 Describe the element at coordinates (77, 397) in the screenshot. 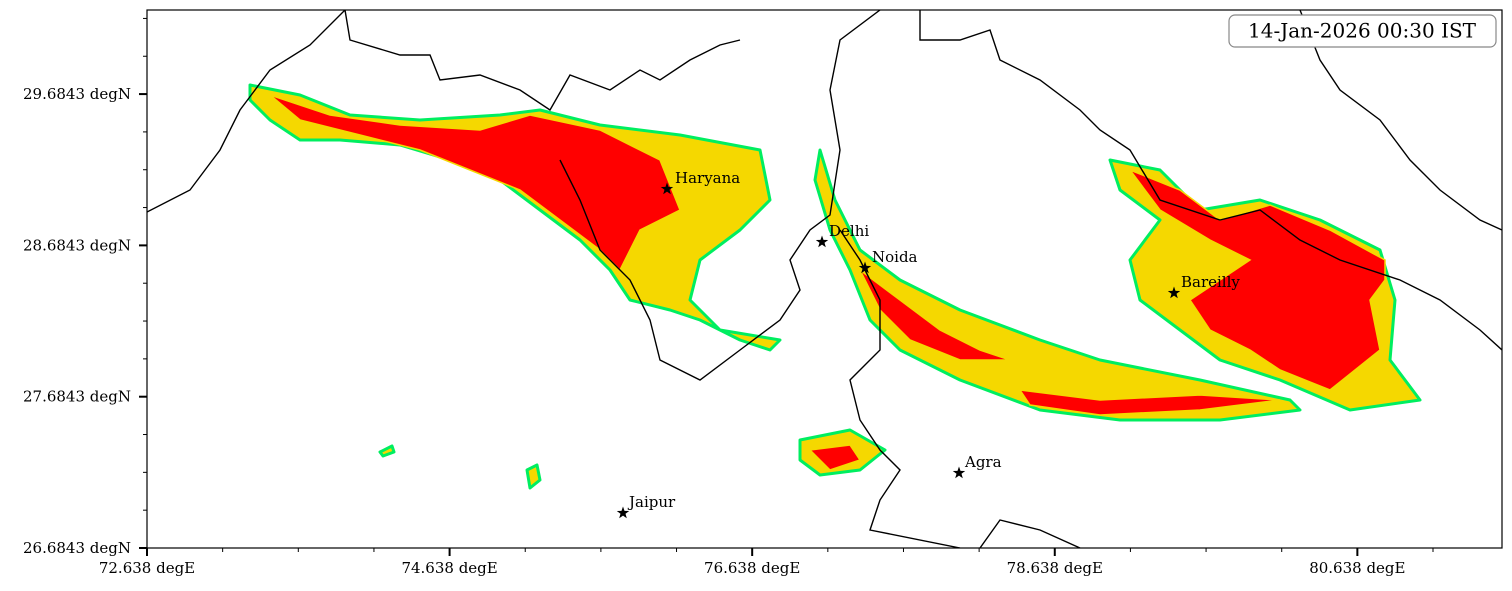

I see `y-tick-label: 27.6843 degN` at that location.